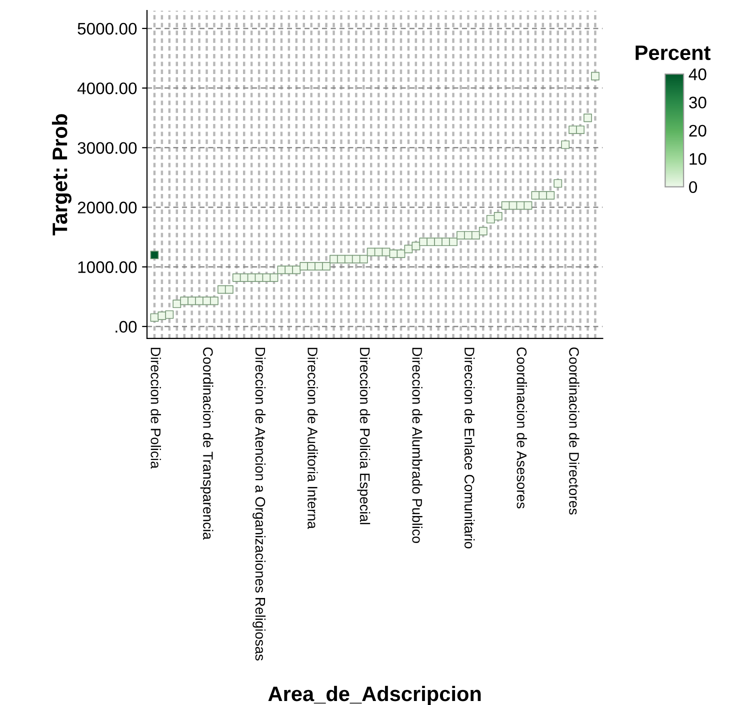 The width and height of the screenshot is (735, 705). What do you see at coordinates (107, 267) in the screenshot?
I see `y-tick-label: 1000.00` at bounding box center [107, 267].